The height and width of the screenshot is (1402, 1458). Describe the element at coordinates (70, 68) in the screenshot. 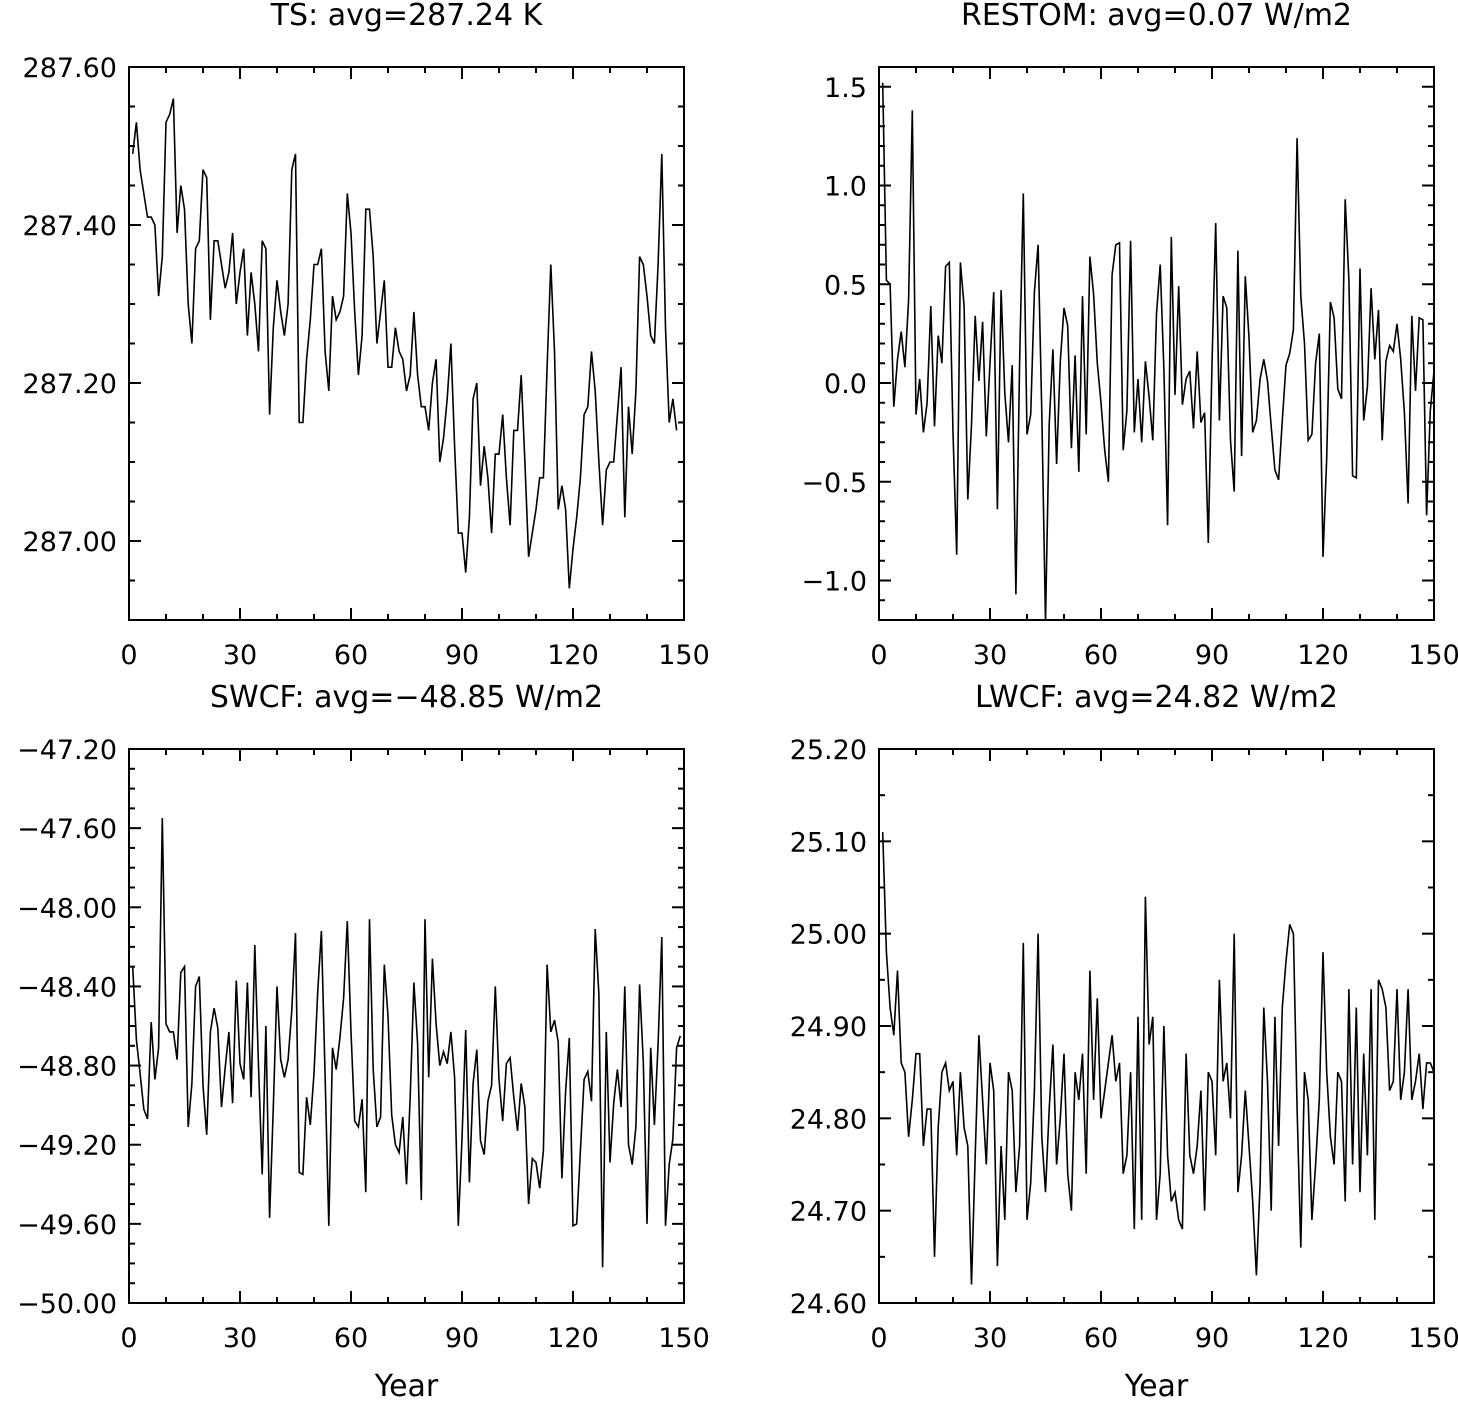

I see `y-tick-label: 287.60` at that location.